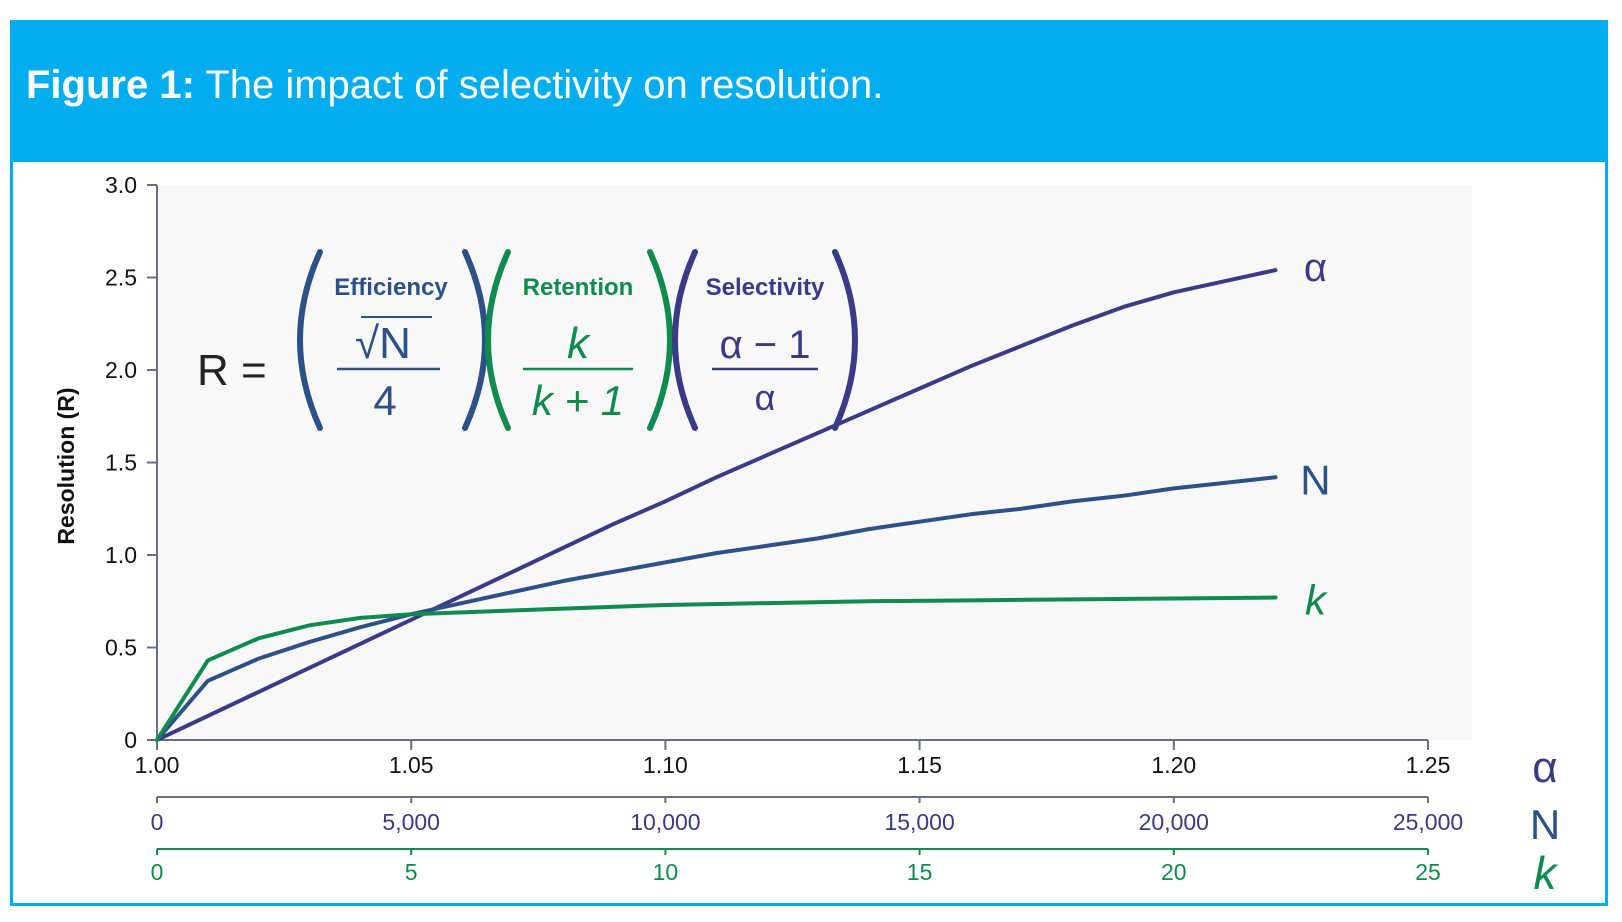 This screenshot has height=922, width=1622. I want to click on y-tick-label: 0, so click(130, 740).